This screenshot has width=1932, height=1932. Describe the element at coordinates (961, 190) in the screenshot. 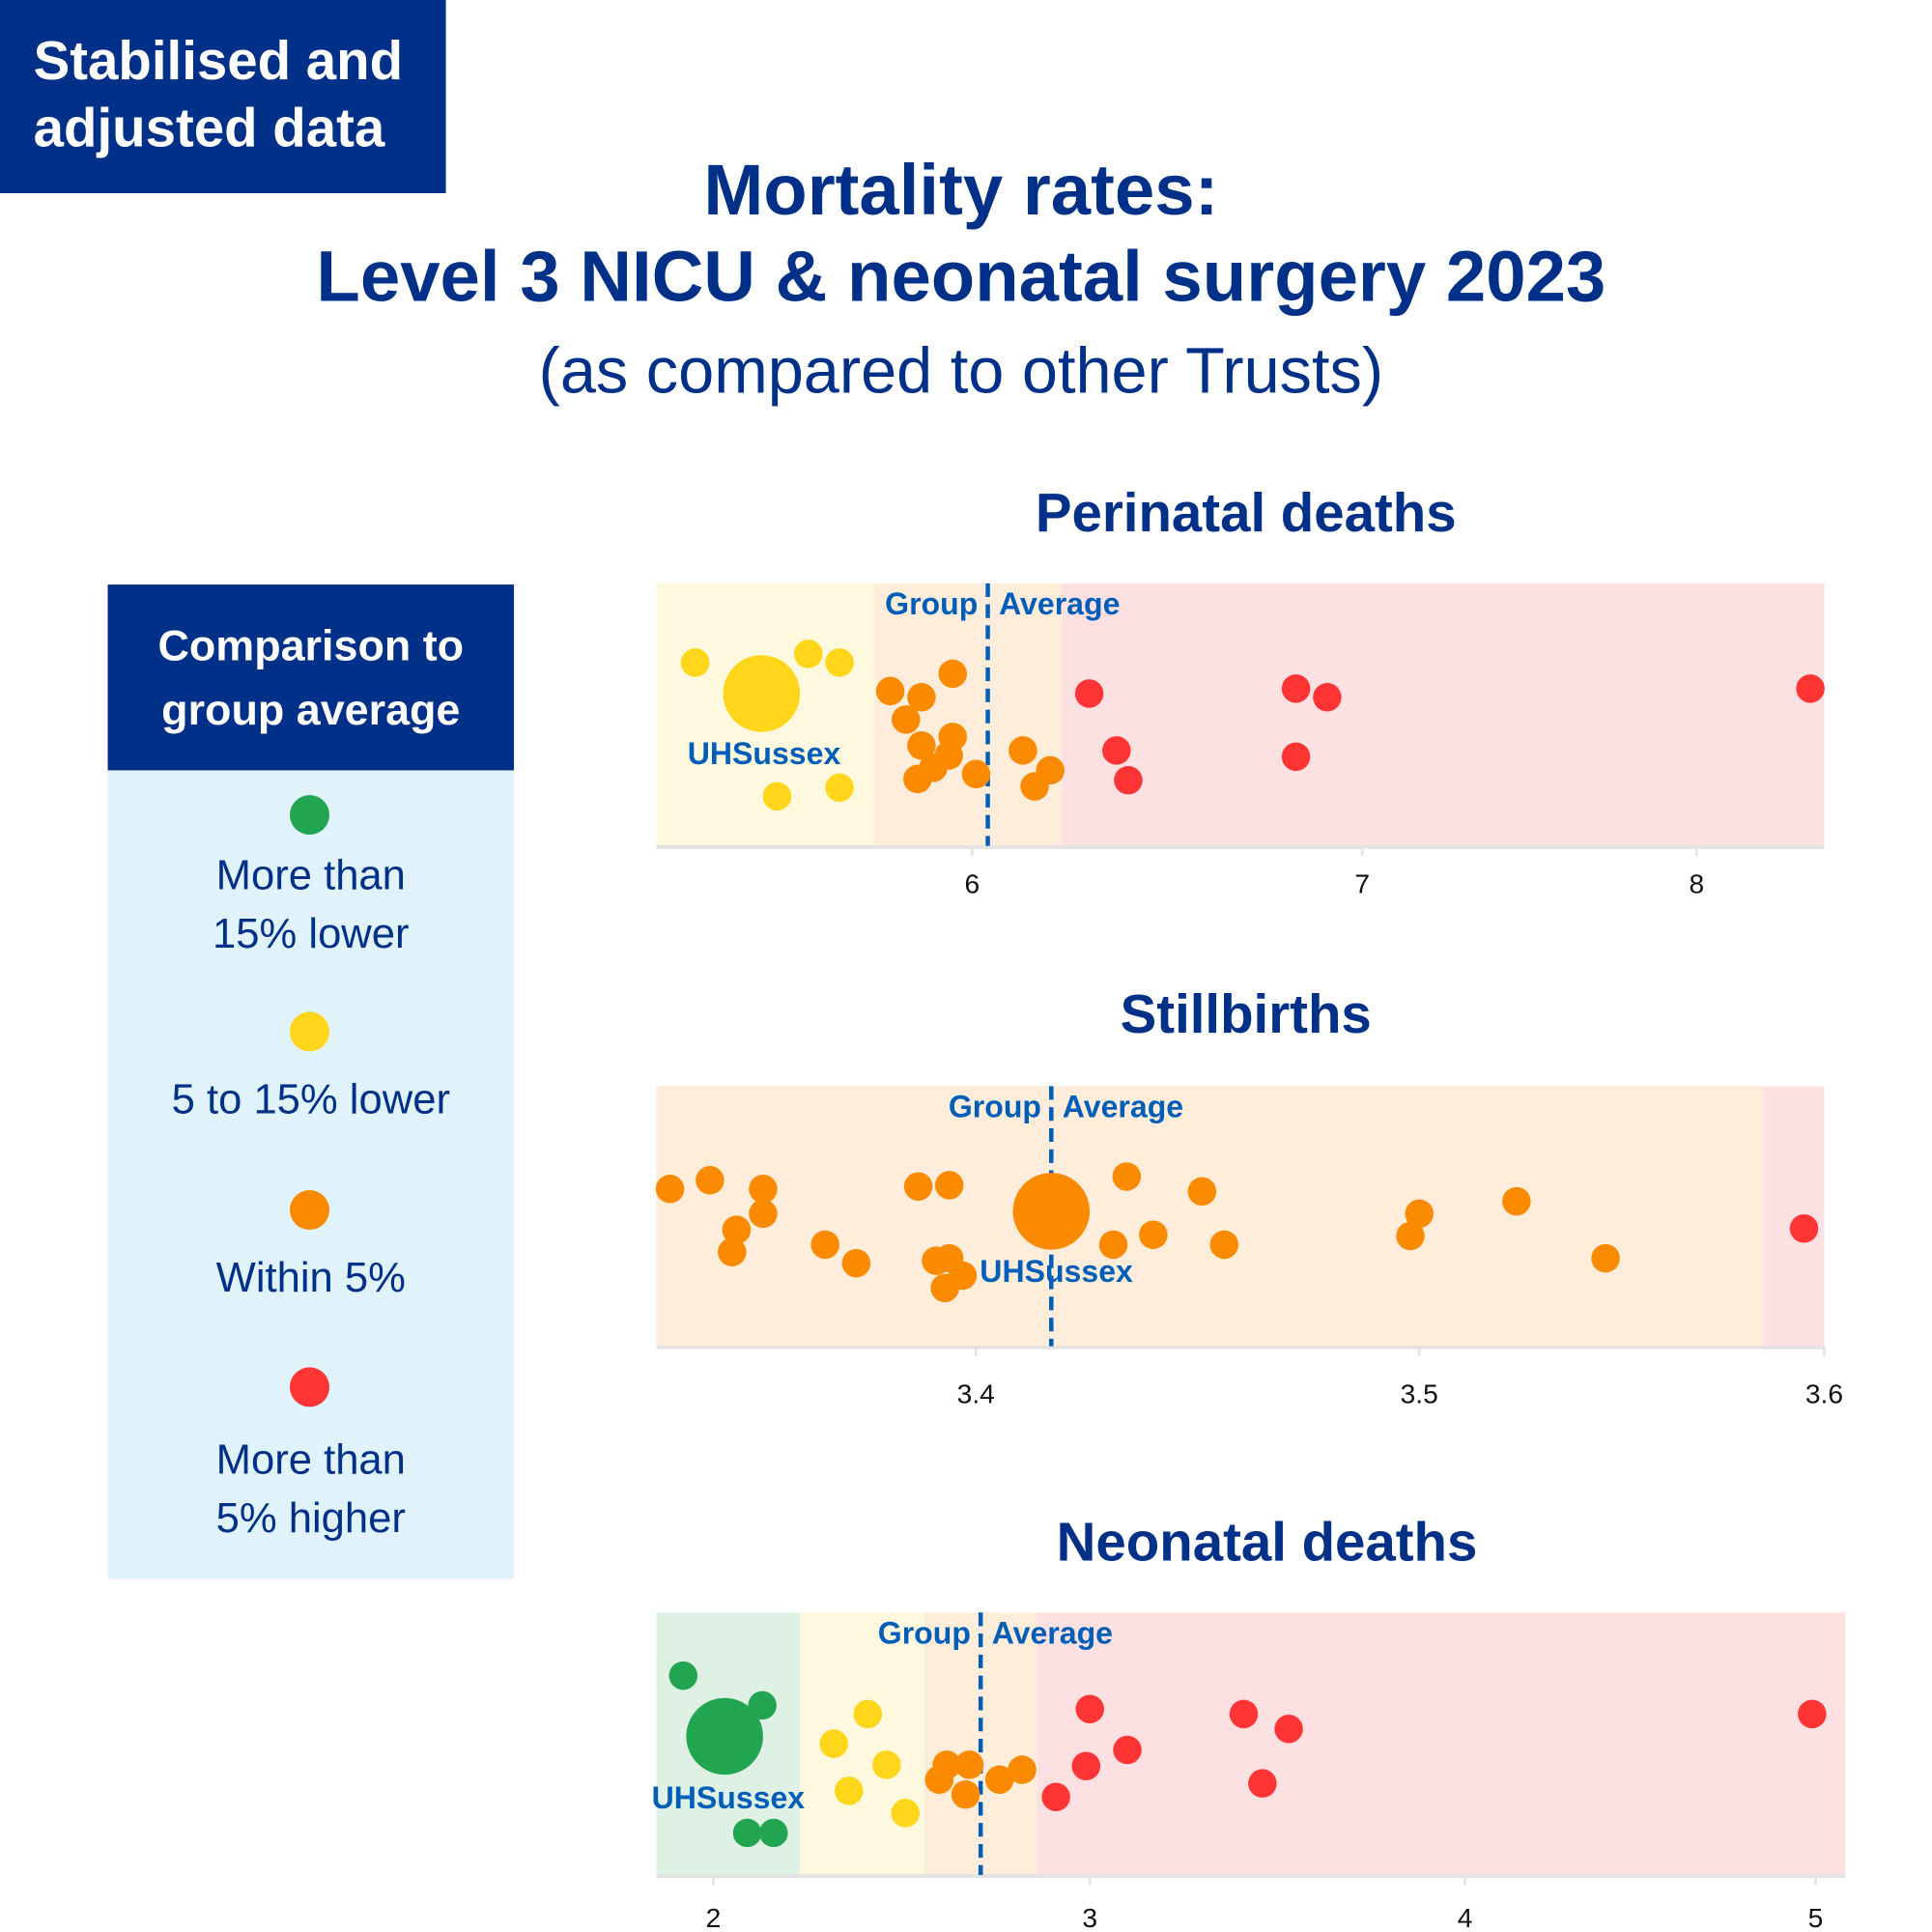

I see `page-title-line-1: Mortality rates:` at that location.